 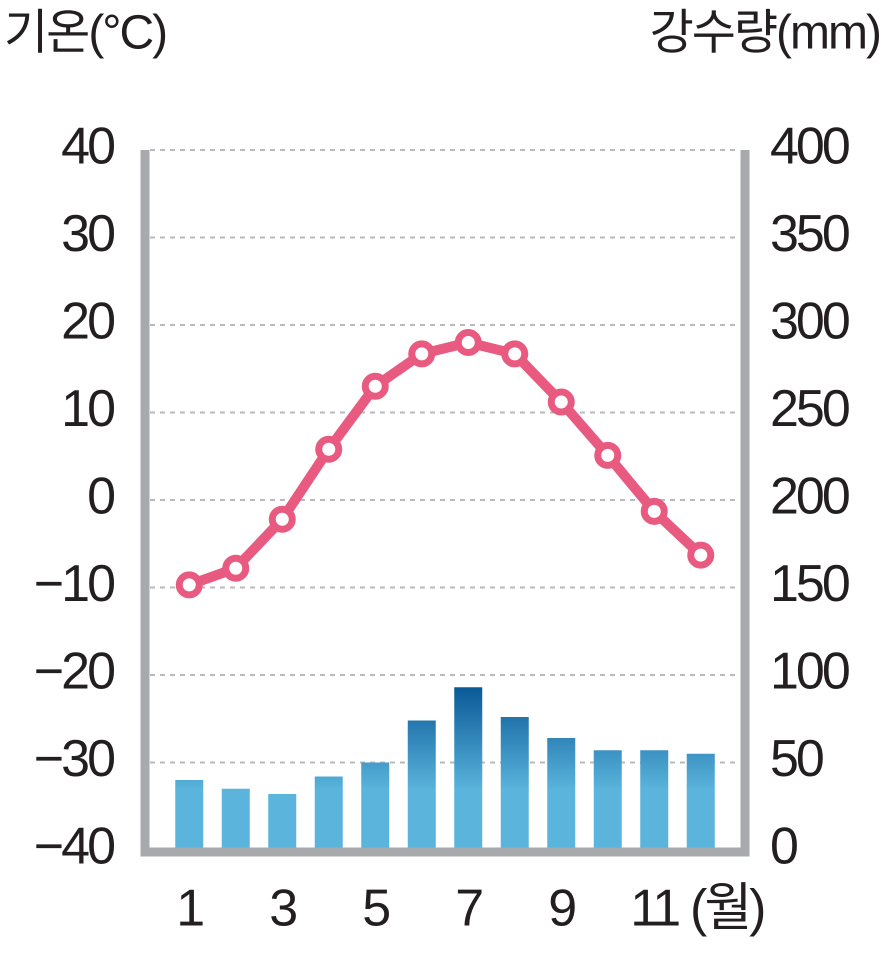 What do you see at coordinates (783, 847) in the screenshot?
I see `y2-tick-label: 0` at bounding box center [783, 847].